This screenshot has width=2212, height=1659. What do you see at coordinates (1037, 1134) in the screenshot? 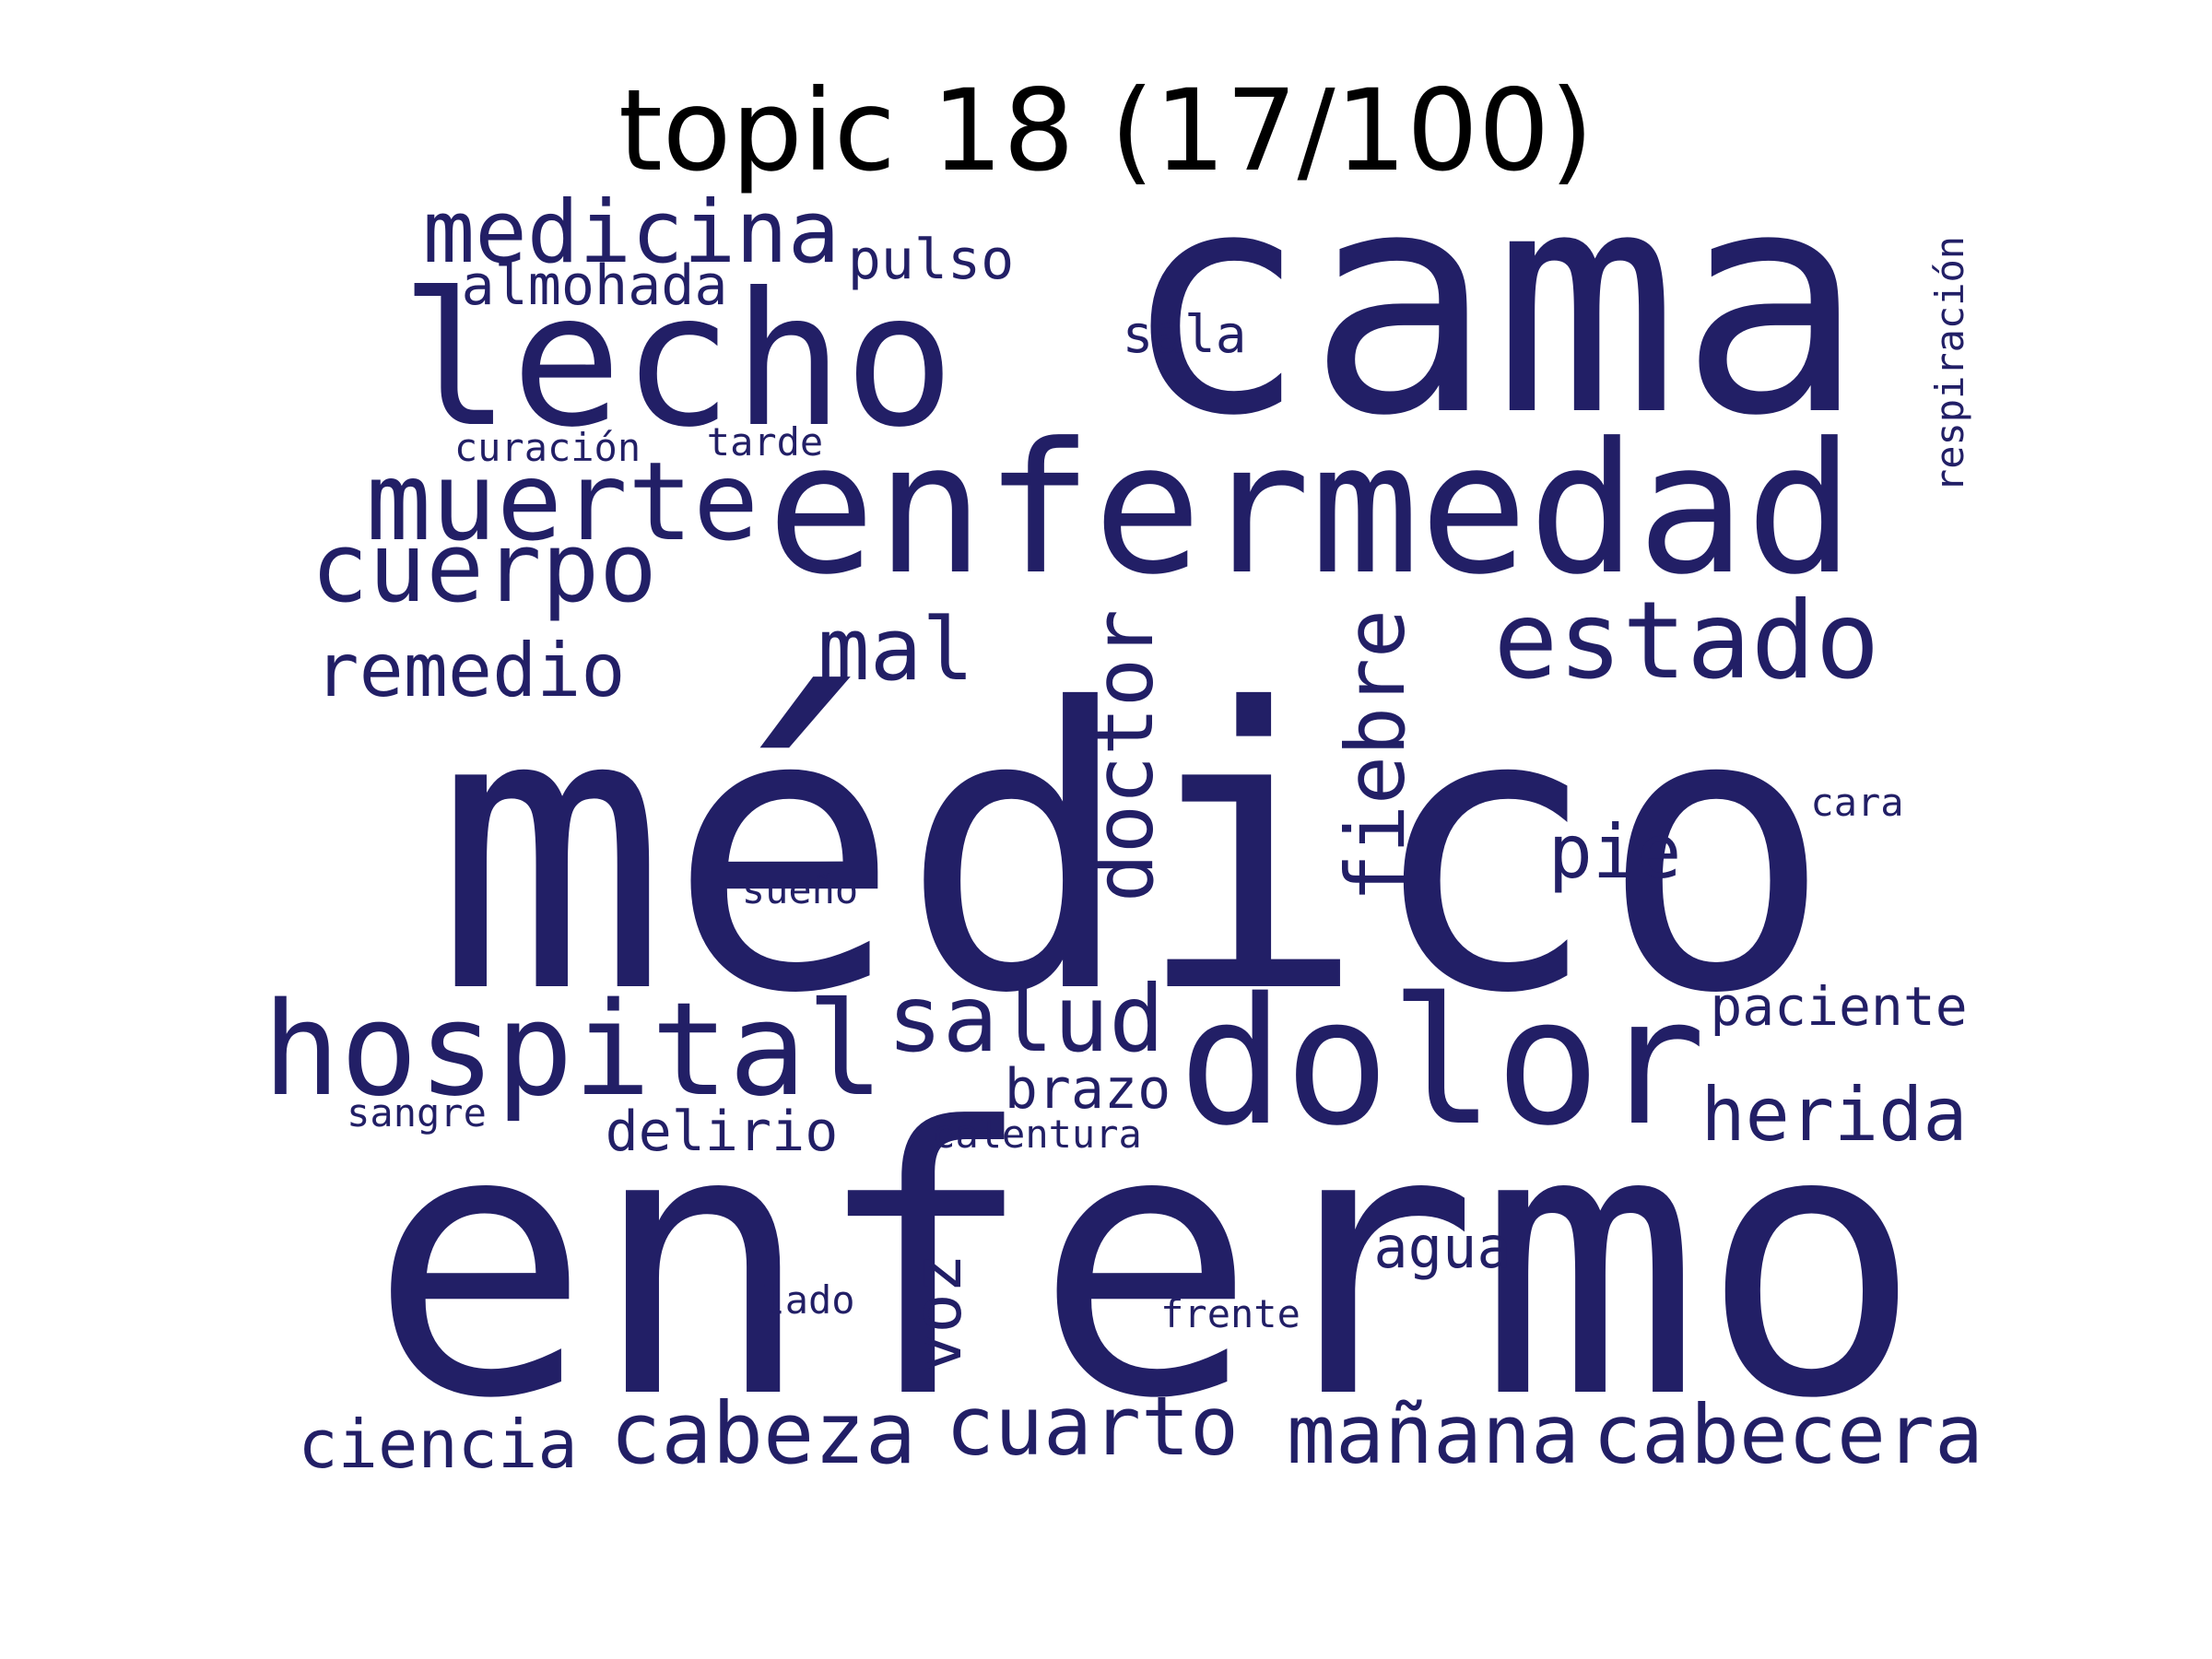
I see `word-calentura: calentura` at bounding box center [1037, 1134].